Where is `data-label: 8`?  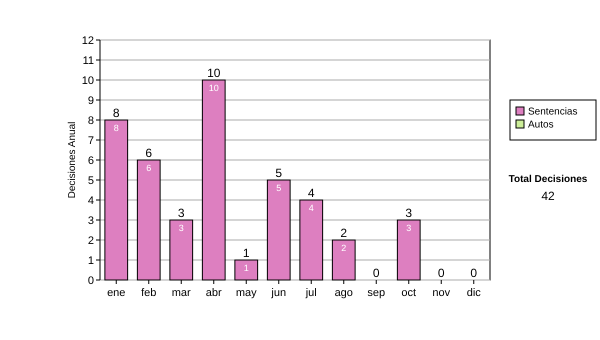
data-label: 8 is located at coordinates (116, 128).